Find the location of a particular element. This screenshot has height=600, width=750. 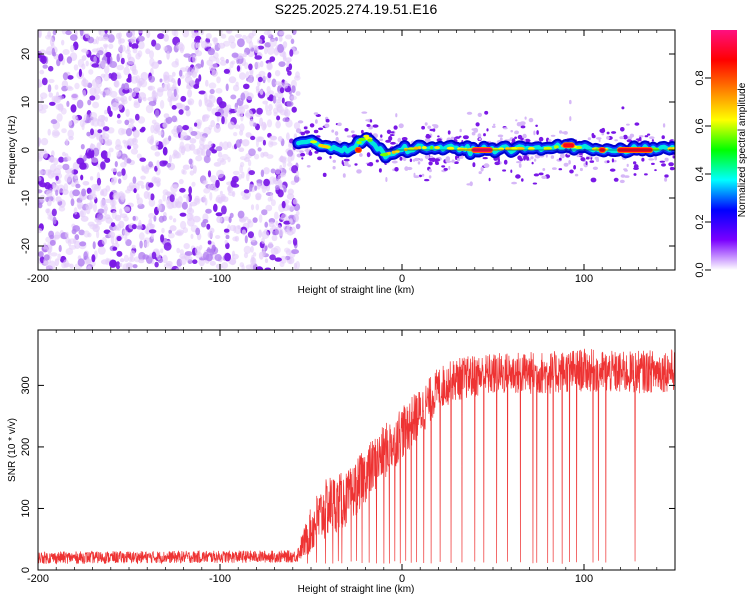

colorbar-tick-label: 0.2 is located at coordinates (700, 221).